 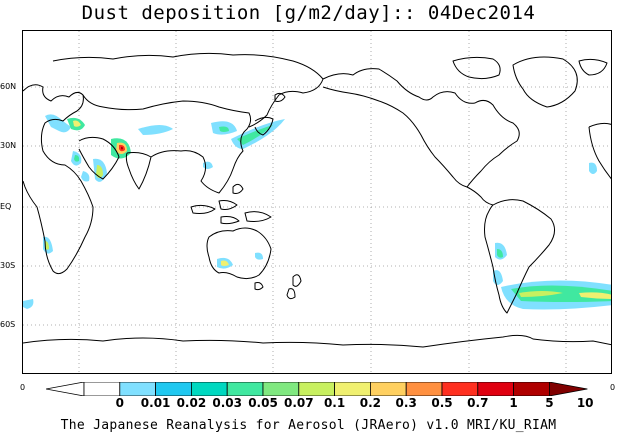 What do you see at coordinates (298, 403) in the screenshot?
I see `colorbar-level: 0.07` at bounding box center [298, 403].